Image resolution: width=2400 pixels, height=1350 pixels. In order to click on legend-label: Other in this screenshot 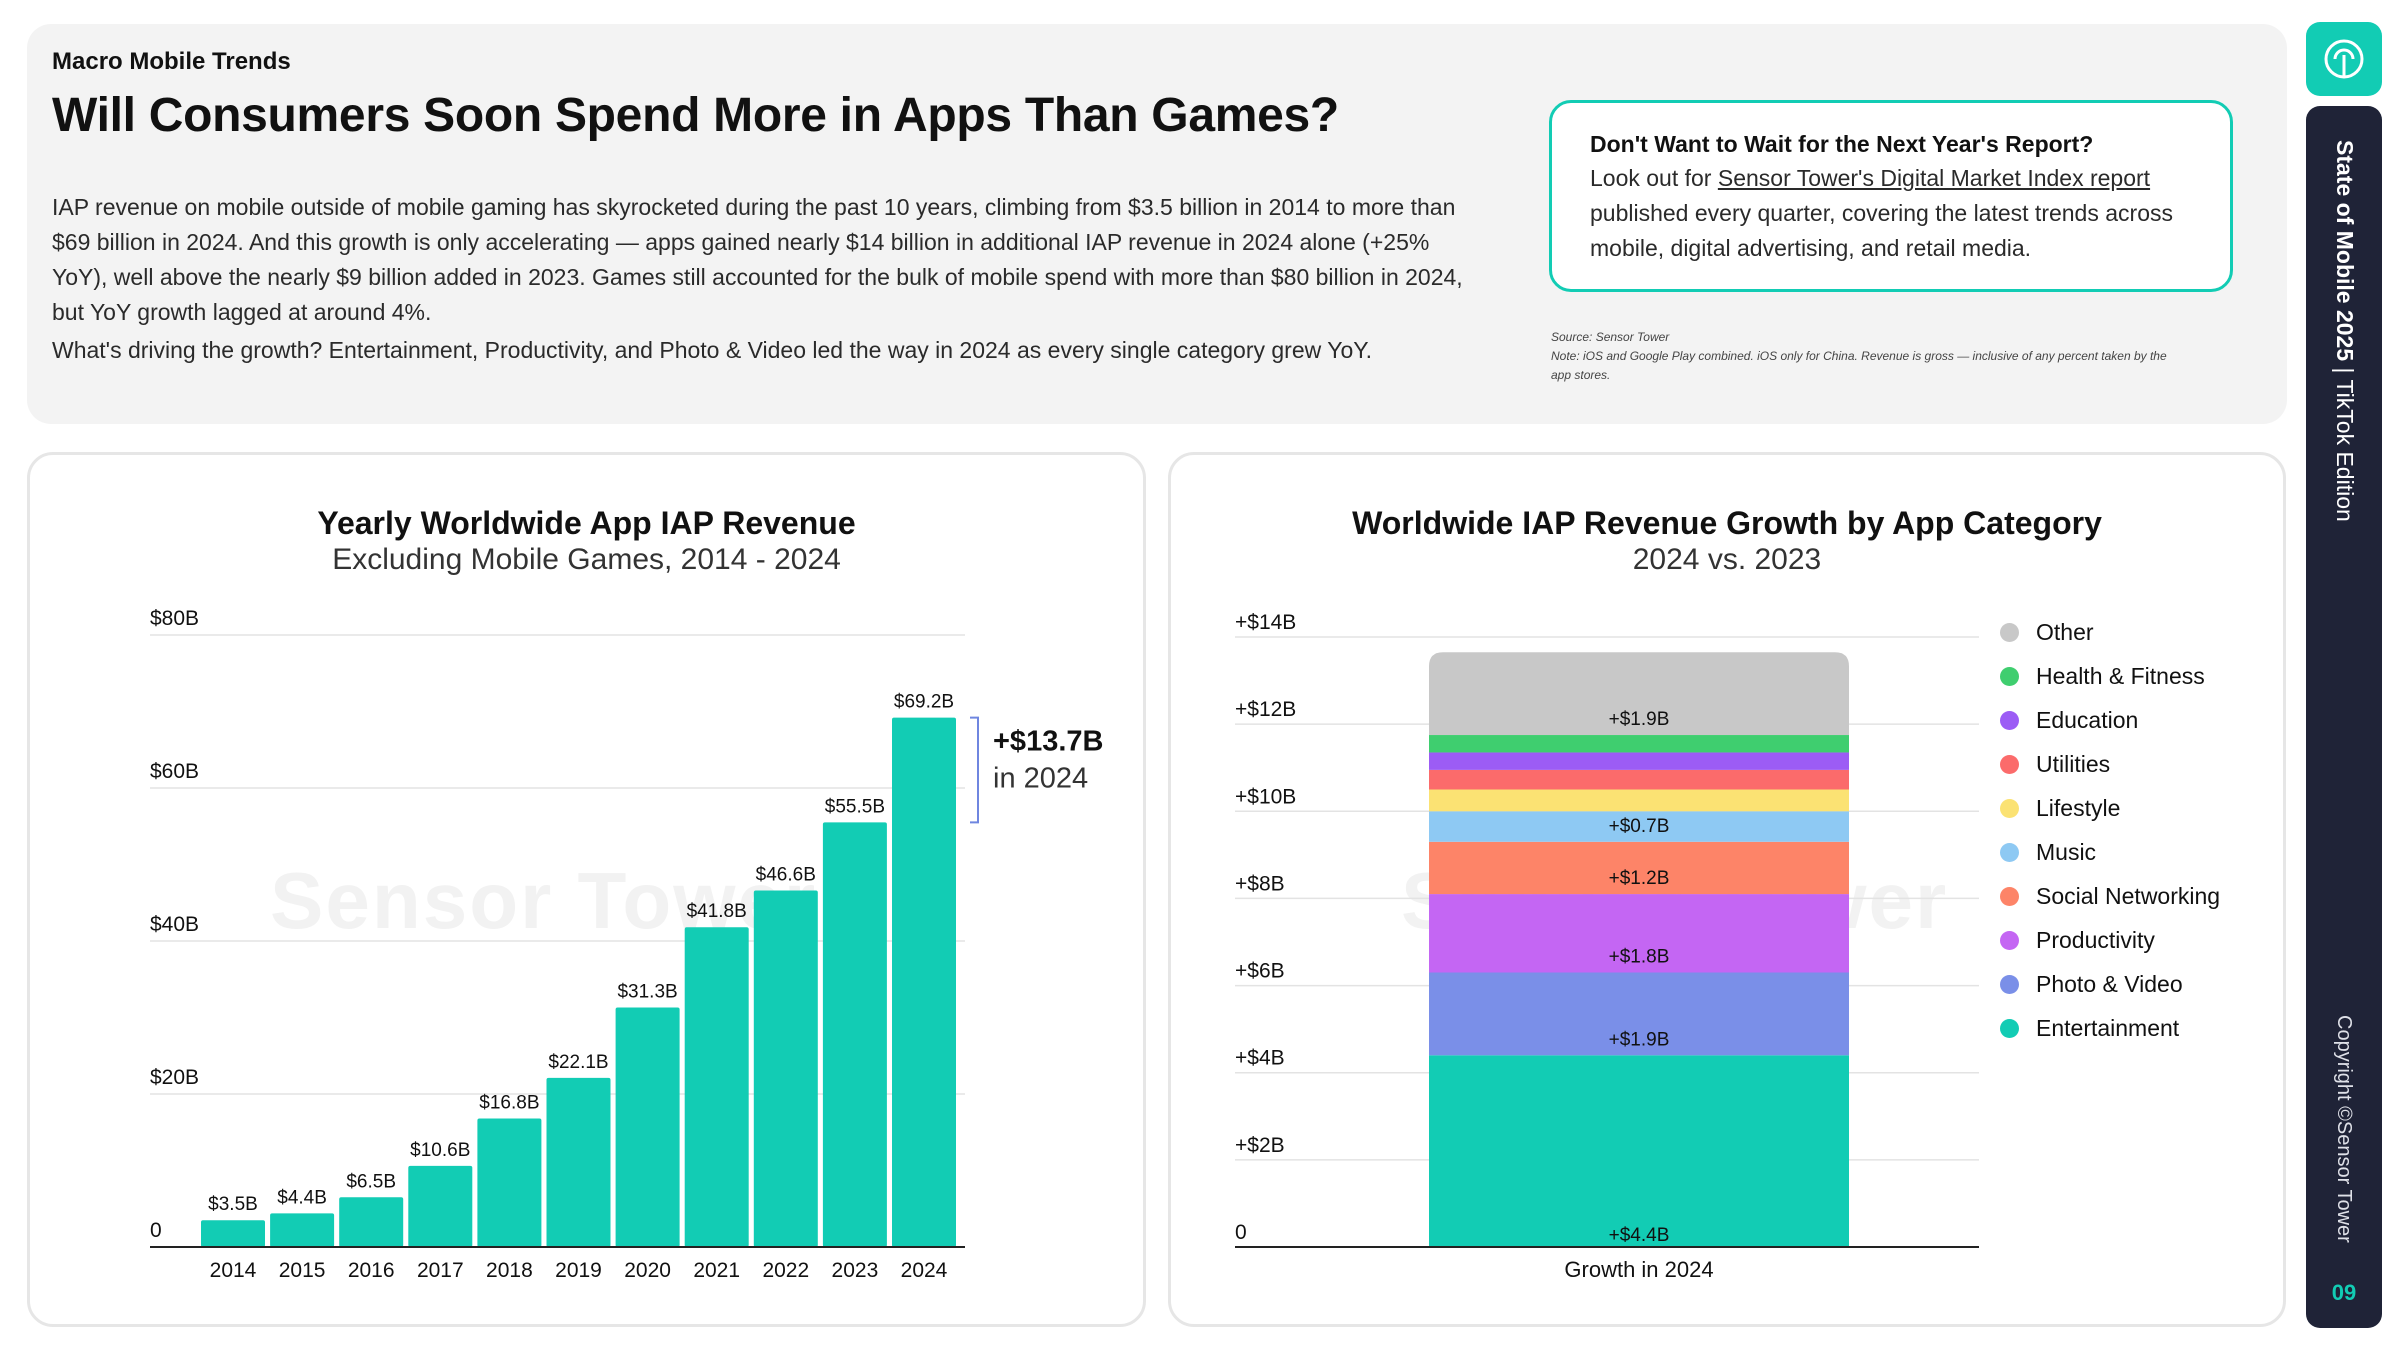, I will do `click(2065, 631)`.